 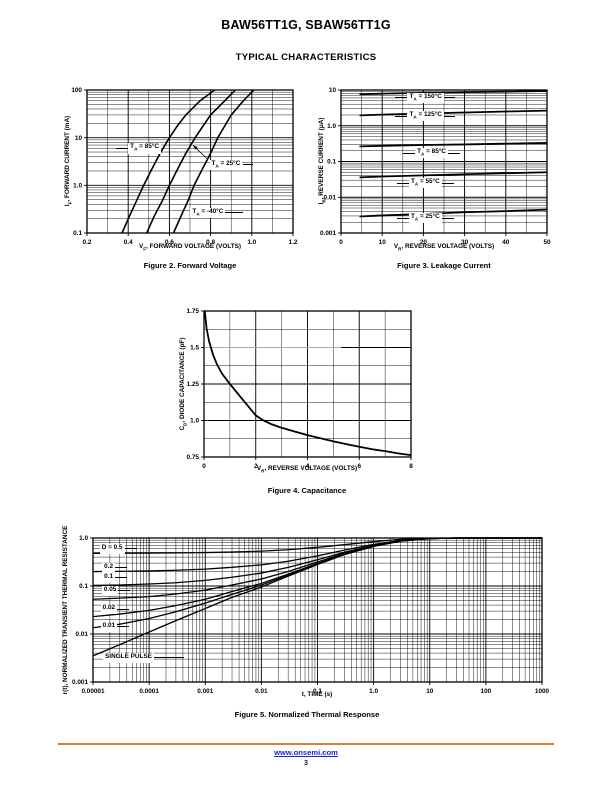 I want to click on x-tick-label: 4, so click(x=308, y=466).